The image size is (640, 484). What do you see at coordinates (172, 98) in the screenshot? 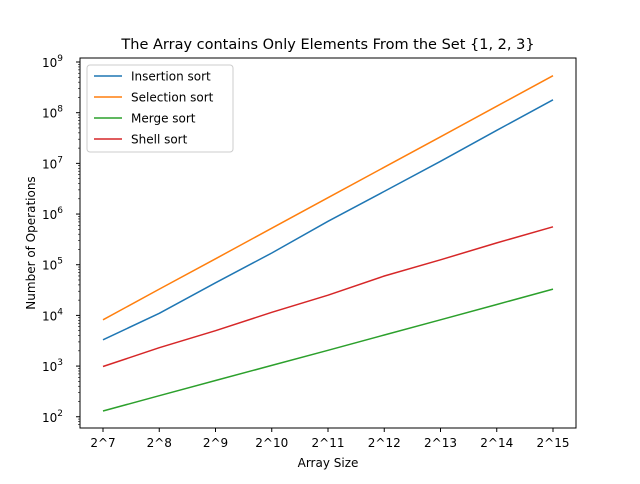
I see `legend-label-selection-sort: Selection sort` at bounding box center [172, 98].